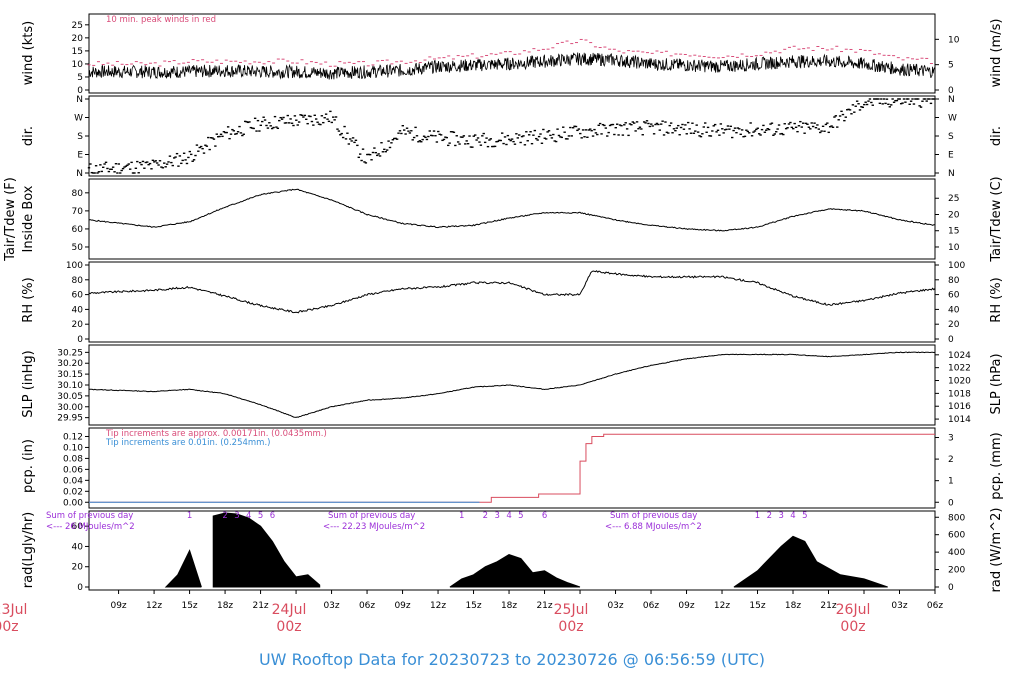  I want to click on temp-right-tick-label: 25, so click(953, 199).